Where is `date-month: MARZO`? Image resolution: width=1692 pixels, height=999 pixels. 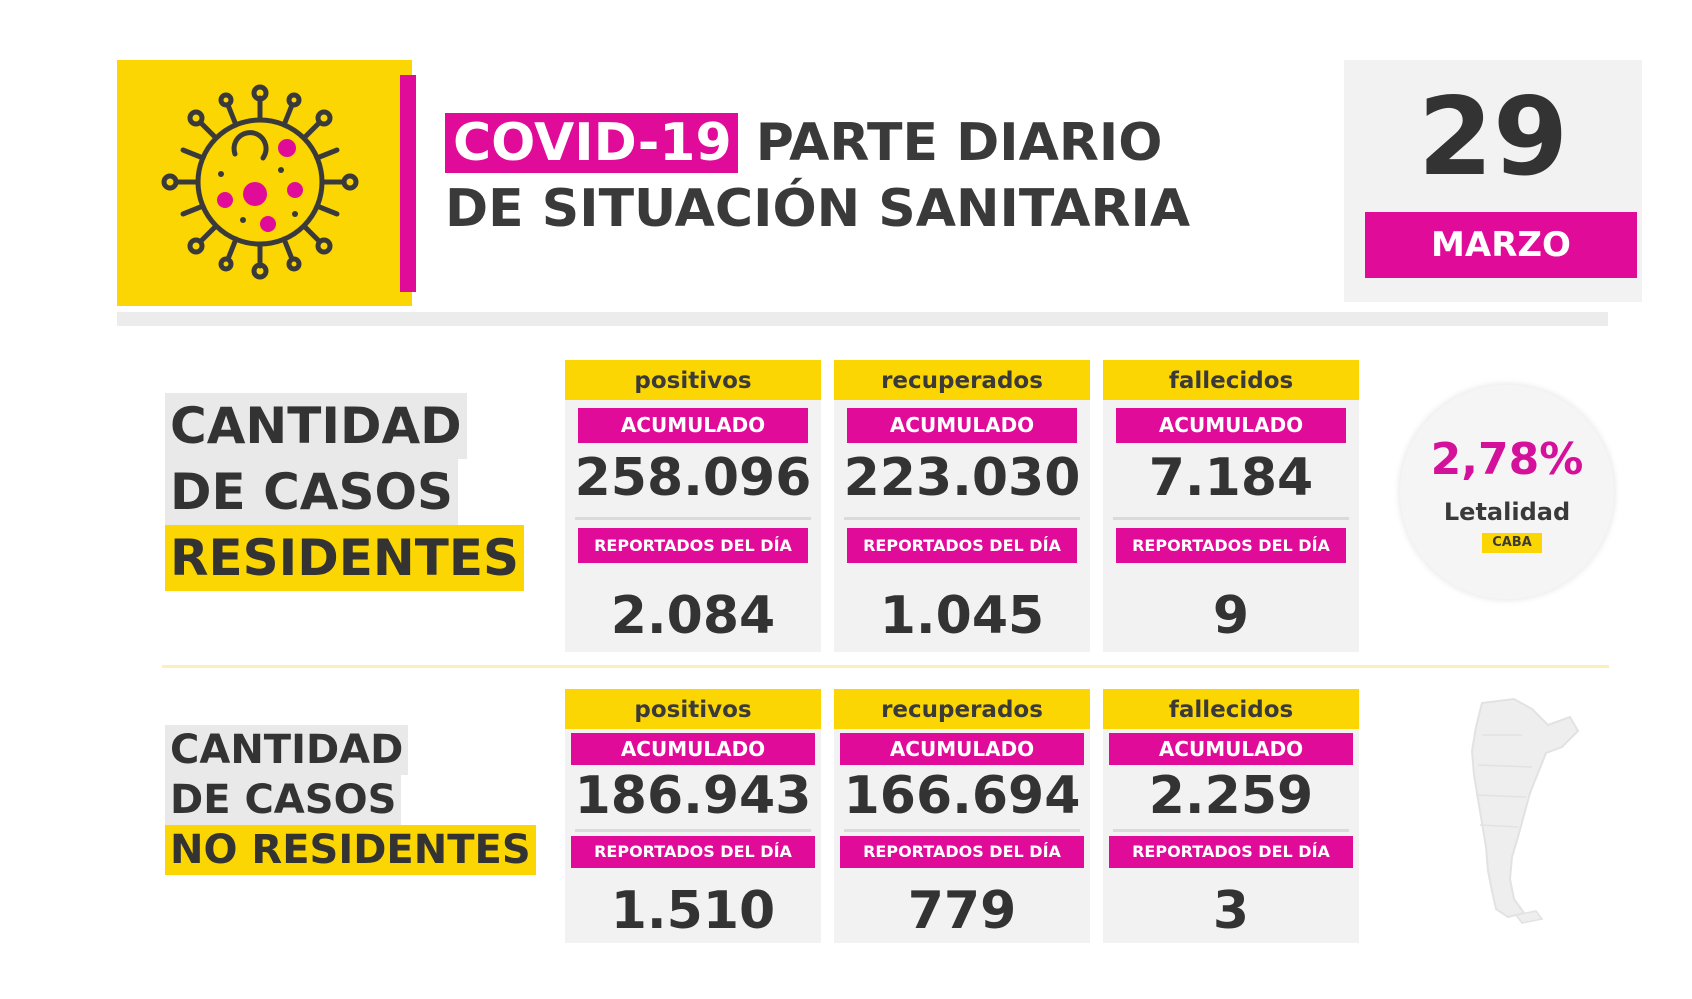
date-month: MARZO is located at coordinates (1501, 245).